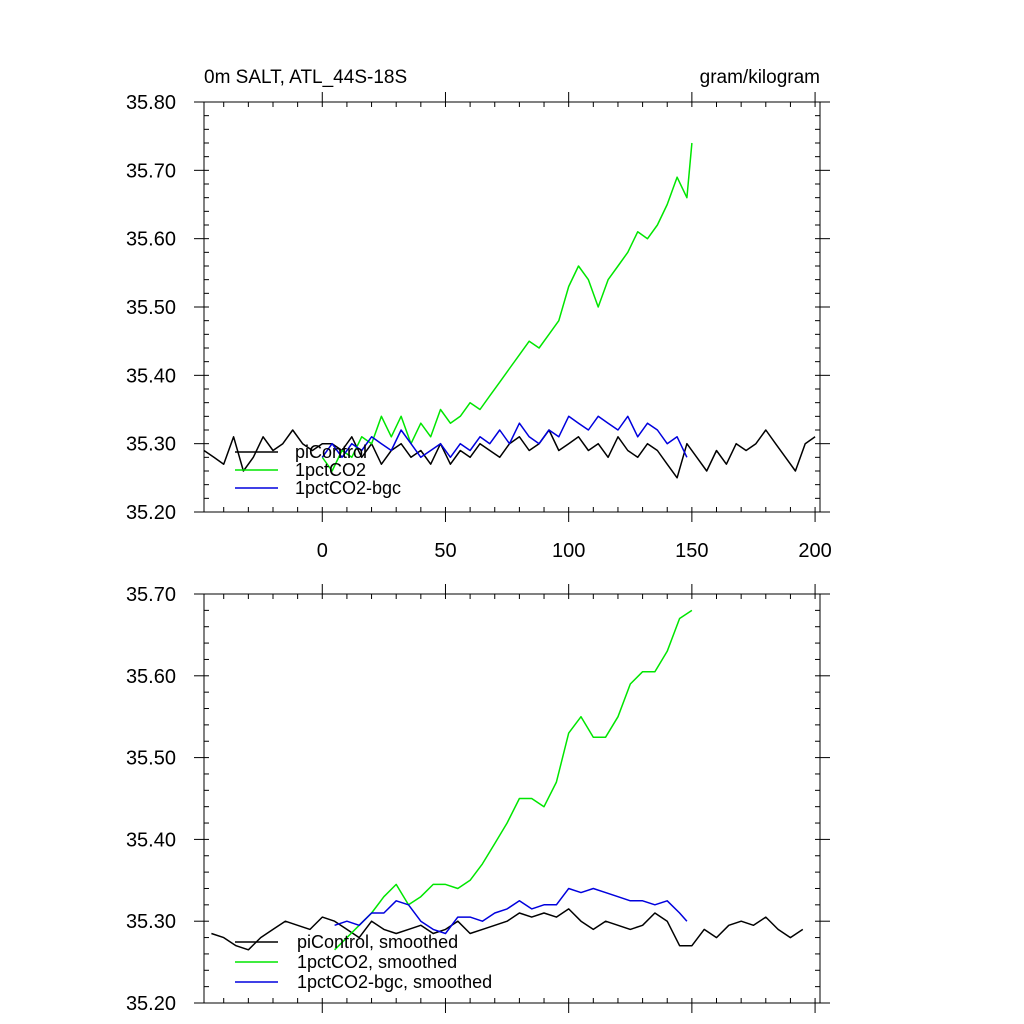  I want to click on series-line-piControl, so click(507, 929).